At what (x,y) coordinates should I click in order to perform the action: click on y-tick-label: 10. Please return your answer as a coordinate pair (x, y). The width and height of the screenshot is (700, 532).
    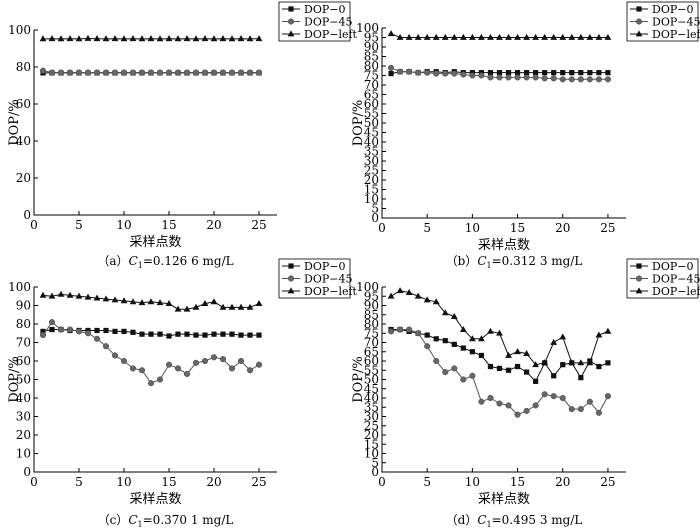
    Looking at the image, I should click on (23, 454).